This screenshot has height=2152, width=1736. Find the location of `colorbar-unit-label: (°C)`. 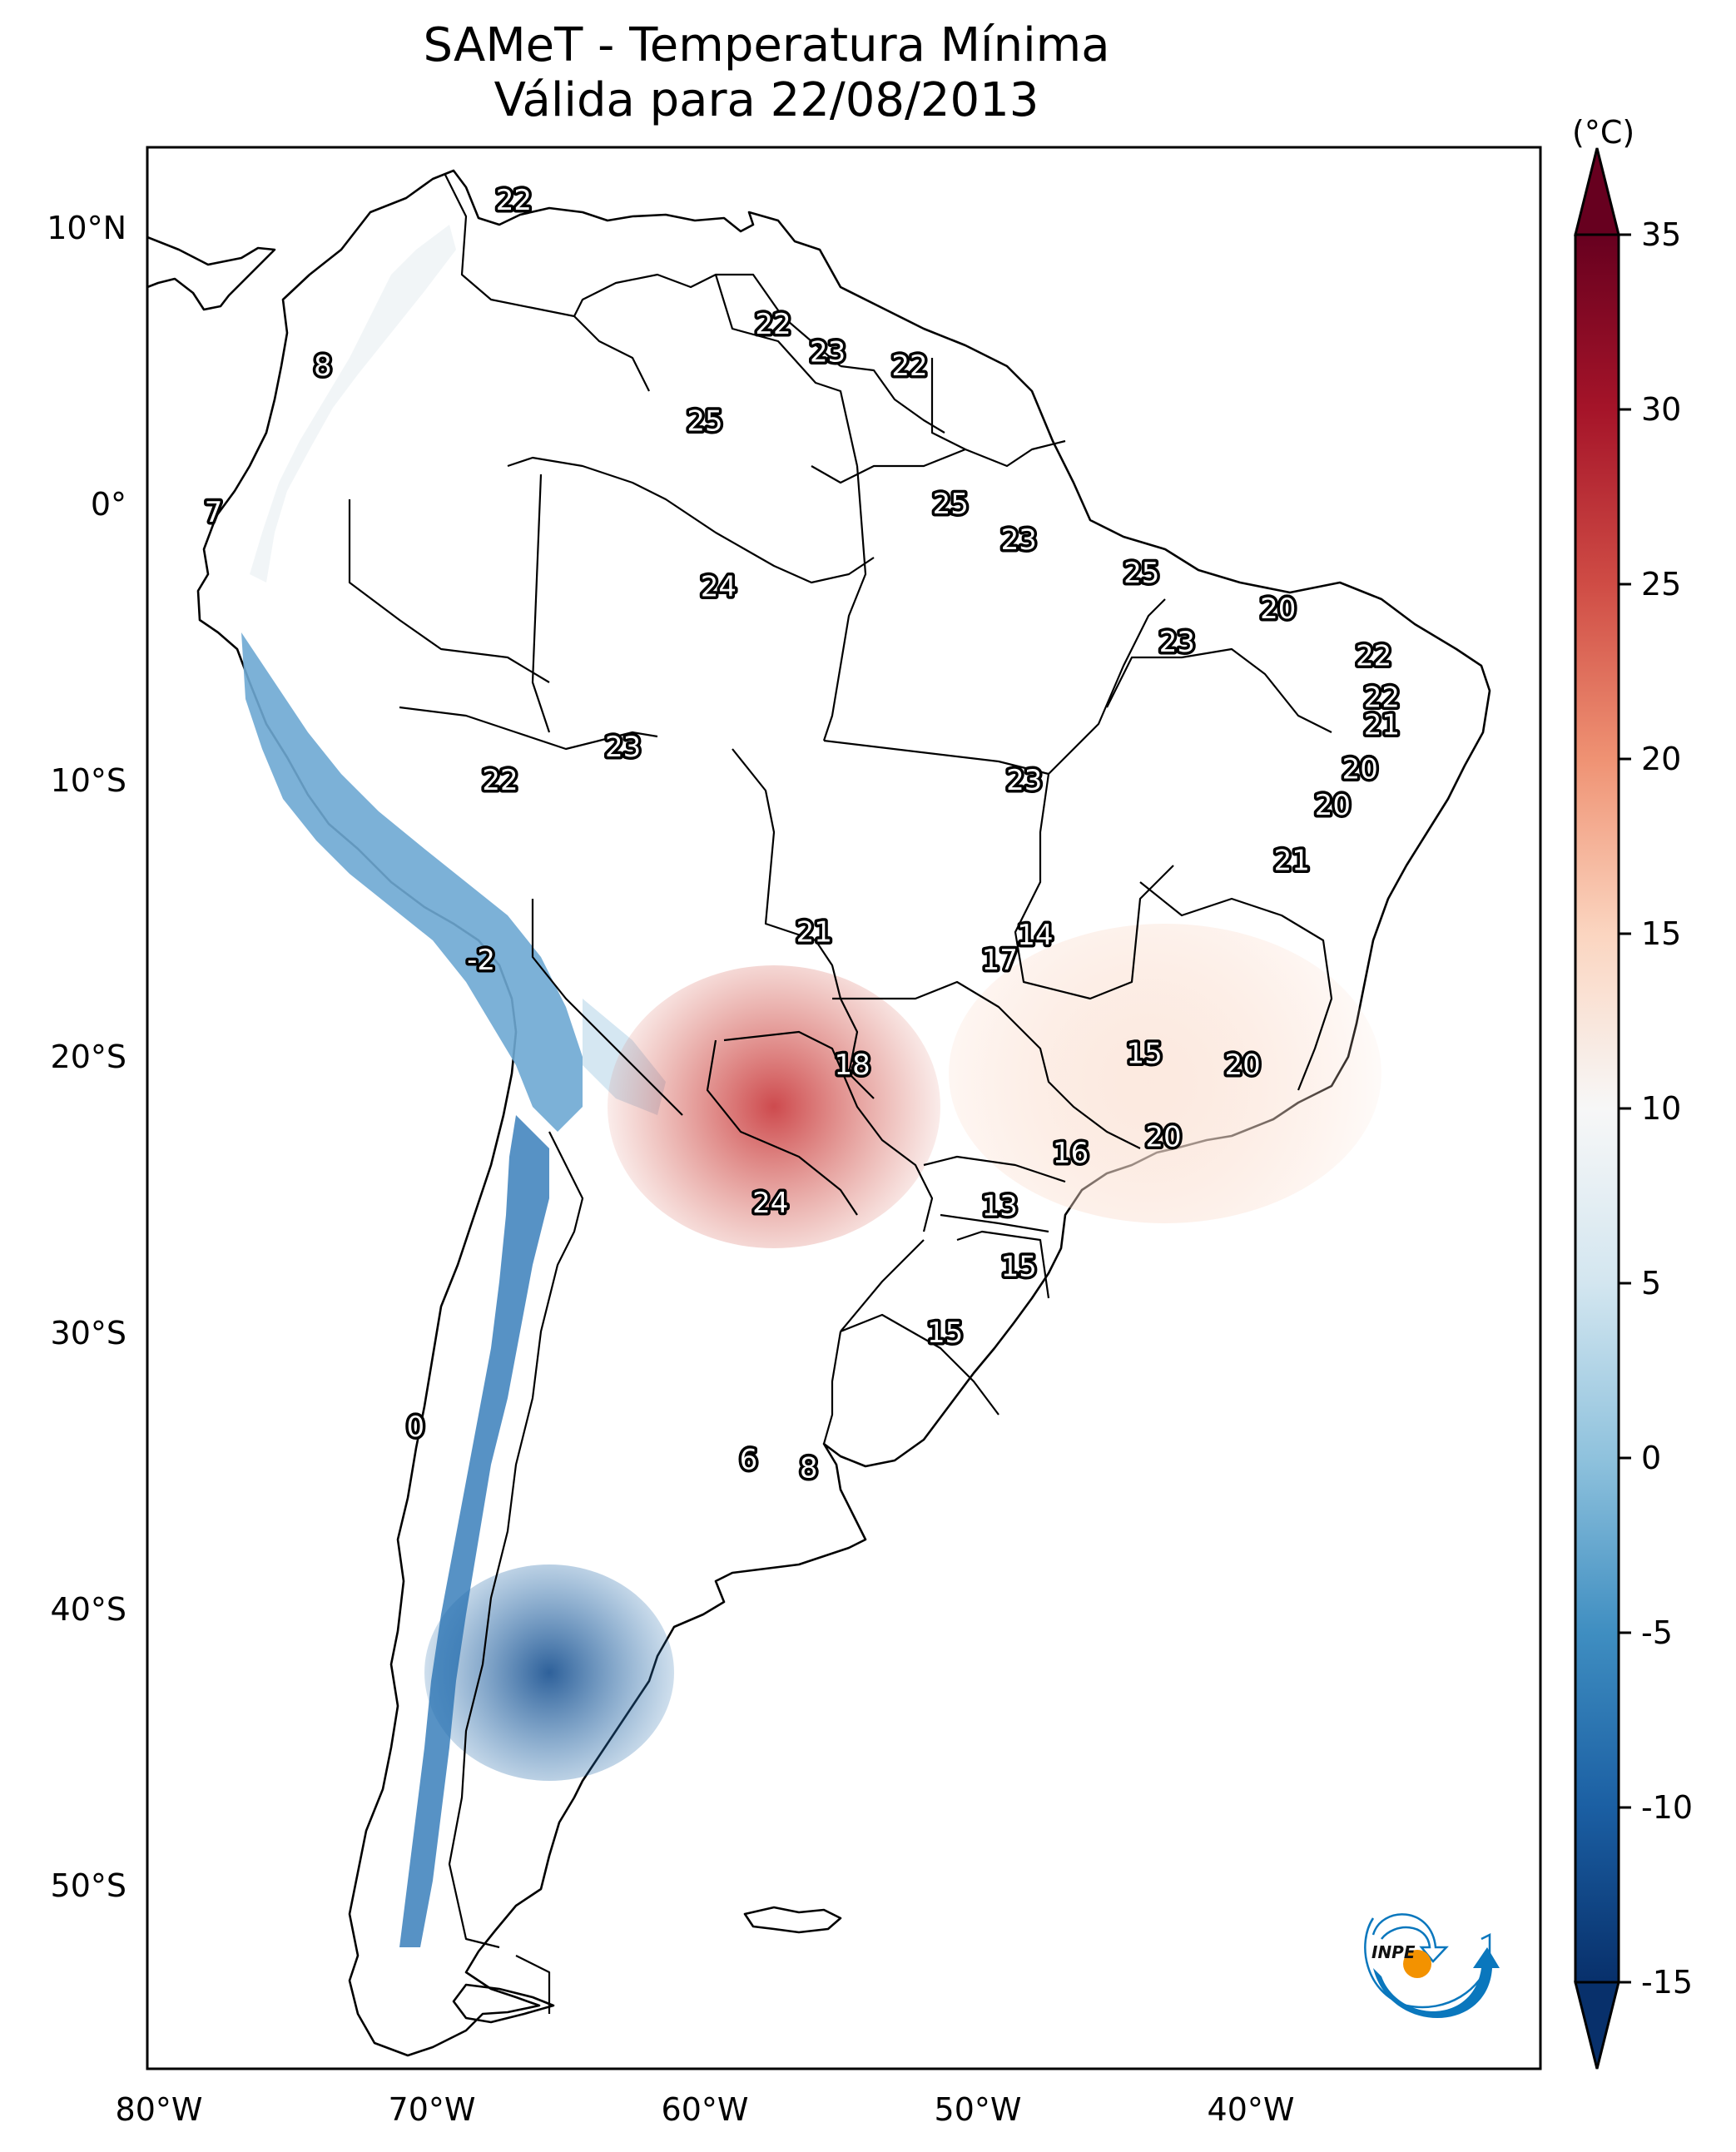

colorbar-unit-label: (°C) is located at coordinates (1603, 132).